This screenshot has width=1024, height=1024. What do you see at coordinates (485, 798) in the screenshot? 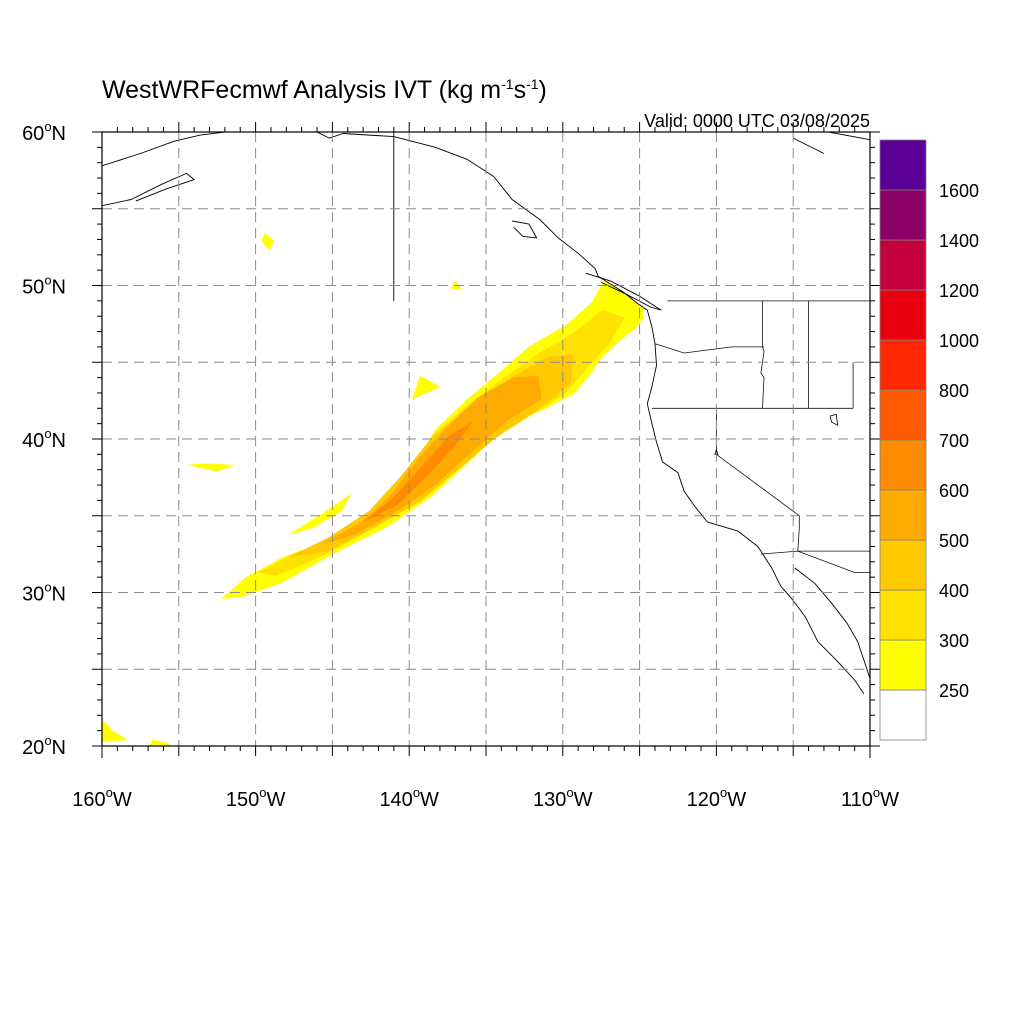
I see `longitude-labels: 160oW 150oW 140oW 130oW 120oW 110oW` at bounding box center [485, 798].